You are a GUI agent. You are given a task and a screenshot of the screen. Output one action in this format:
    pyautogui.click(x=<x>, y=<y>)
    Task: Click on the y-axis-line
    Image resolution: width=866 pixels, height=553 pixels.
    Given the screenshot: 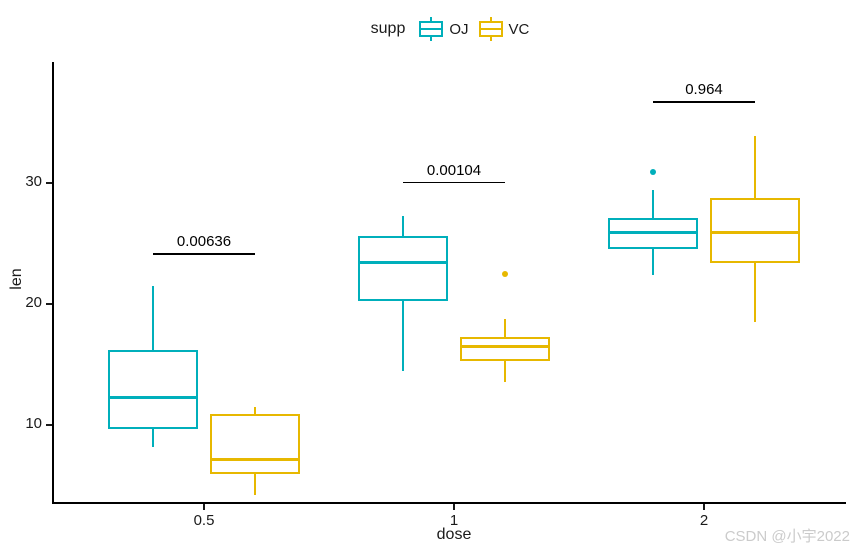 What is the action you would take?
    pyautogui.click(x=53, y=283)
    